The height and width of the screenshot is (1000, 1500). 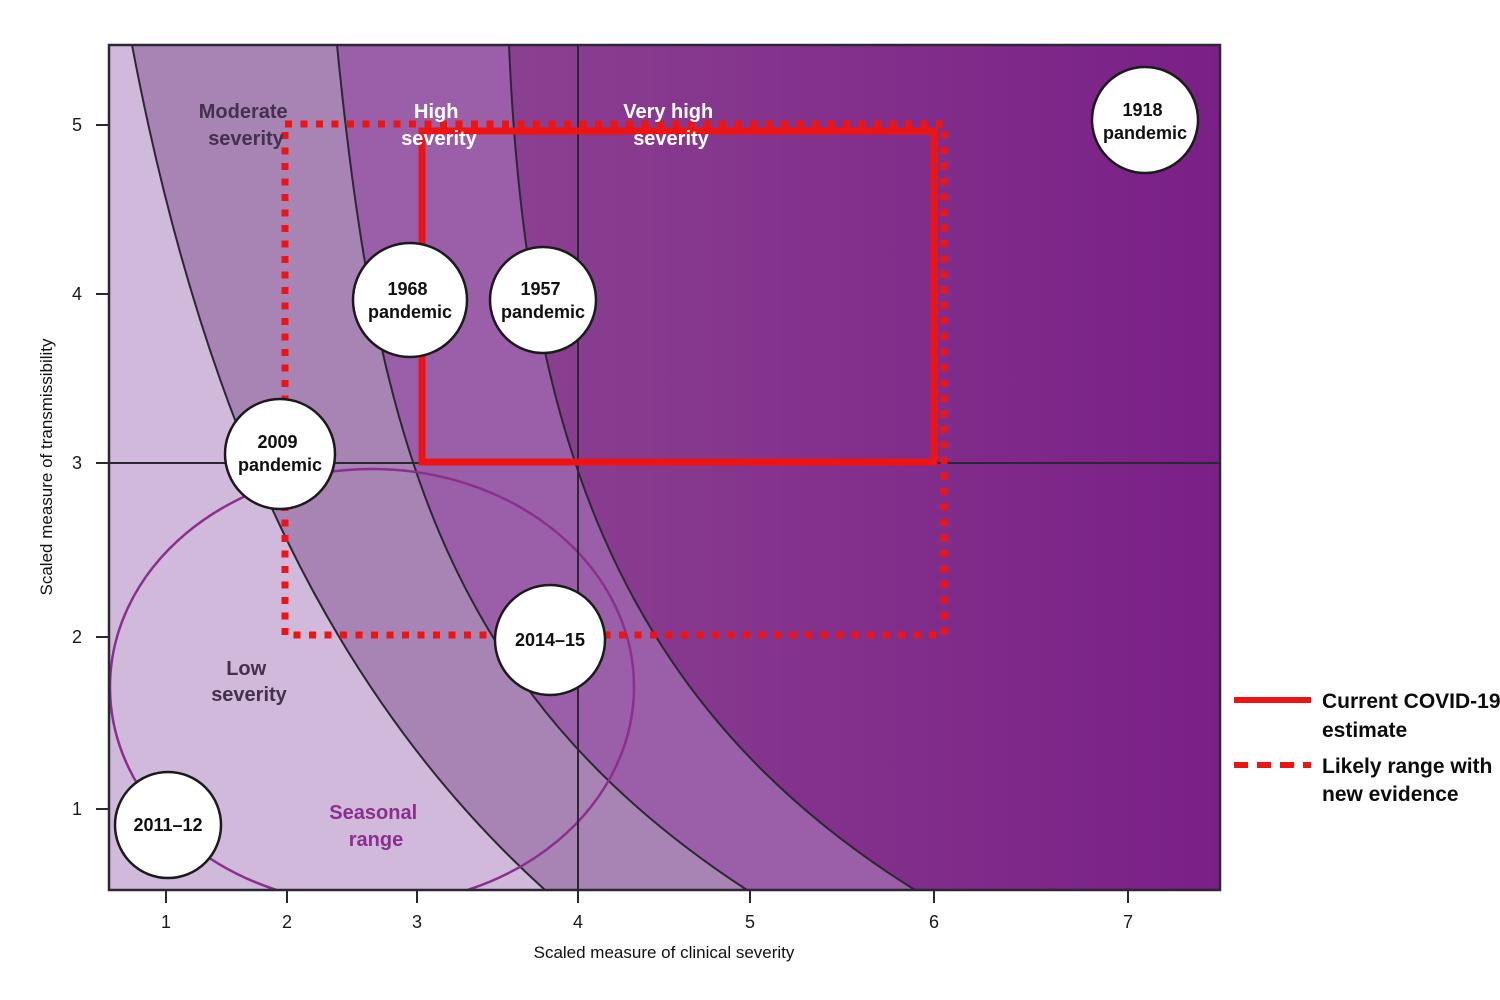 What do you see at coordinates (436, 112) in the screenshot?
I see `zone-label-line: High` at bounding box center [436, 112].